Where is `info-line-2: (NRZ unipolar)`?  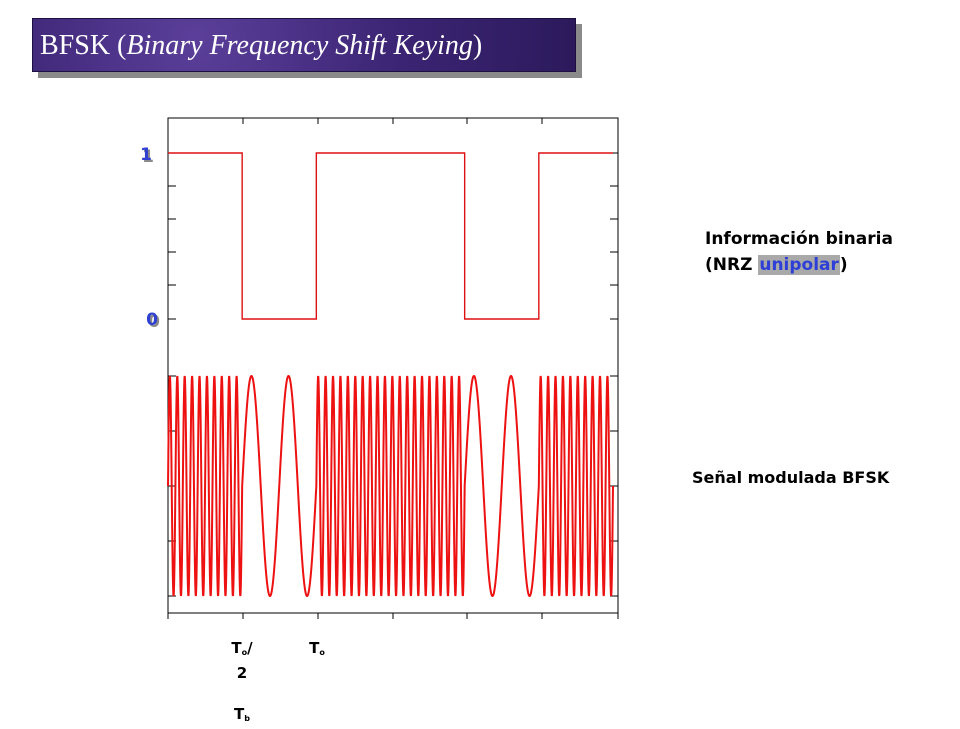 info-line-2: (NRZ unipolar) is located at coordinates (776, 265).